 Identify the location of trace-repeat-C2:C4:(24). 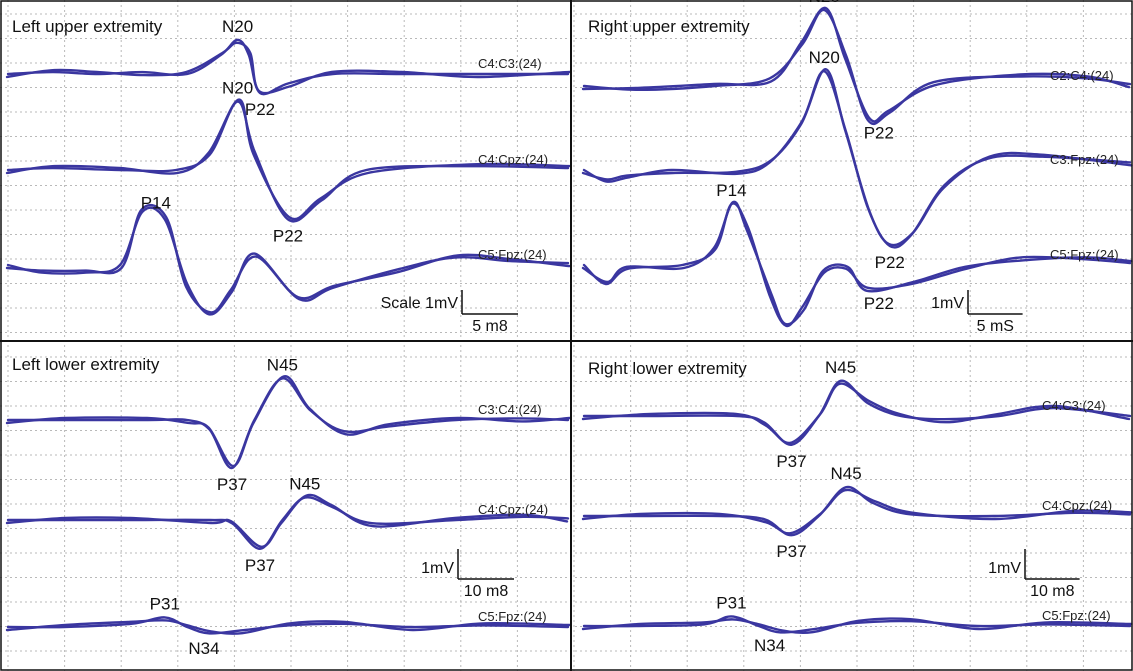
(856, 64).